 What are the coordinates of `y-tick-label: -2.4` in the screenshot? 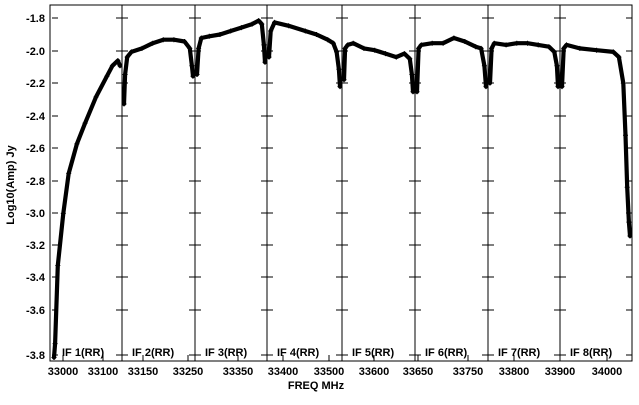 It's located at (36, 117).